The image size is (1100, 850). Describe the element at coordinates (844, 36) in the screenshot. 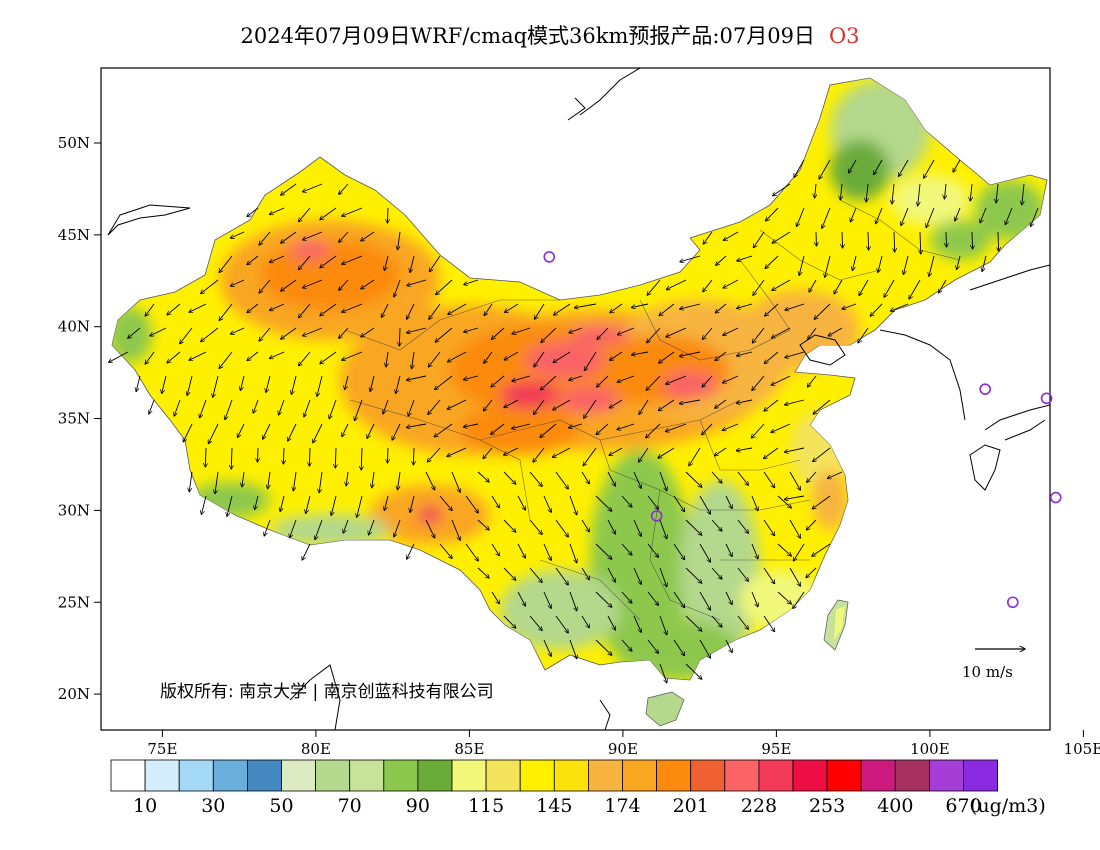

I see `pollutant-label: O3` at that location.